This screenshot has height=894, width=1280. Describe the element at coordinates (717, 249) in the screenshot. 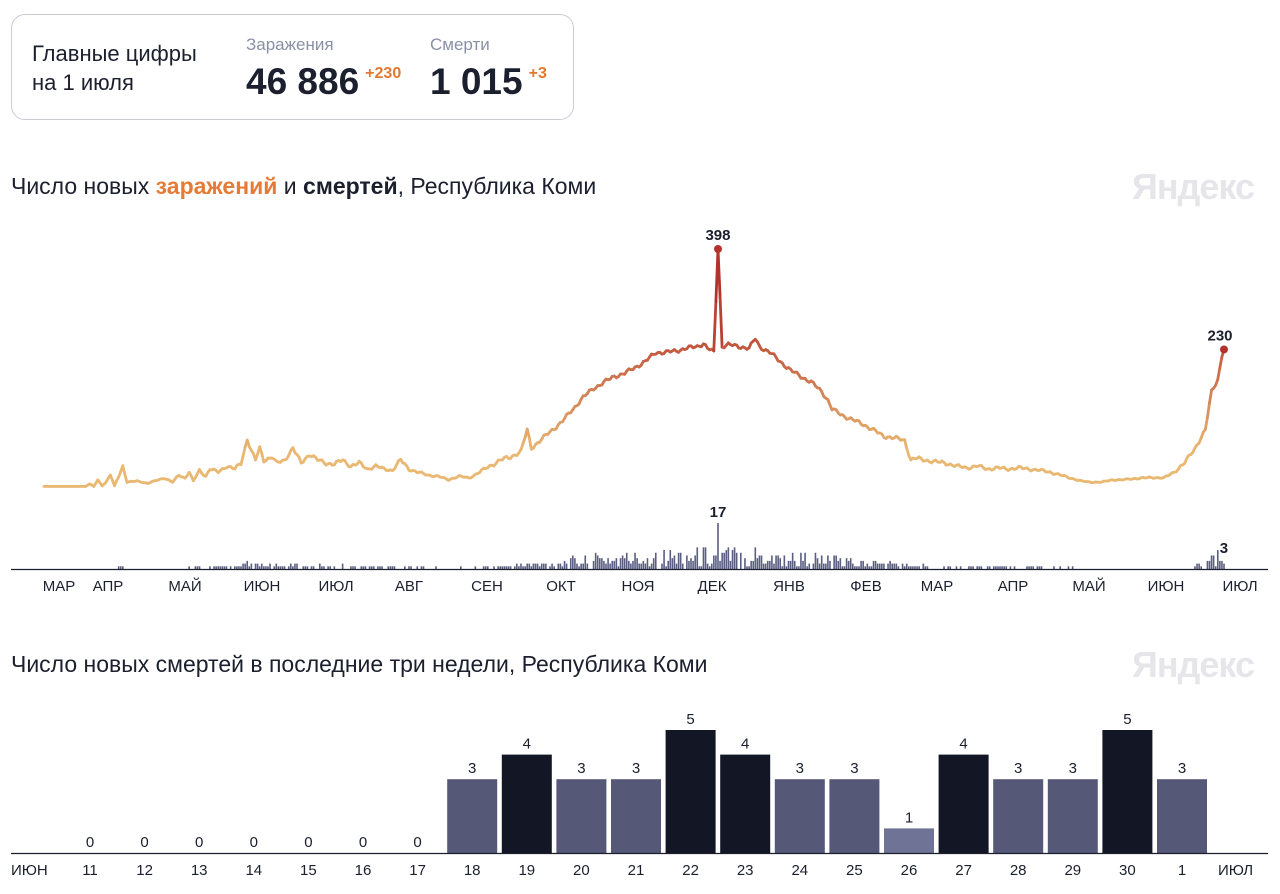

I see `peak-marker` at that location.